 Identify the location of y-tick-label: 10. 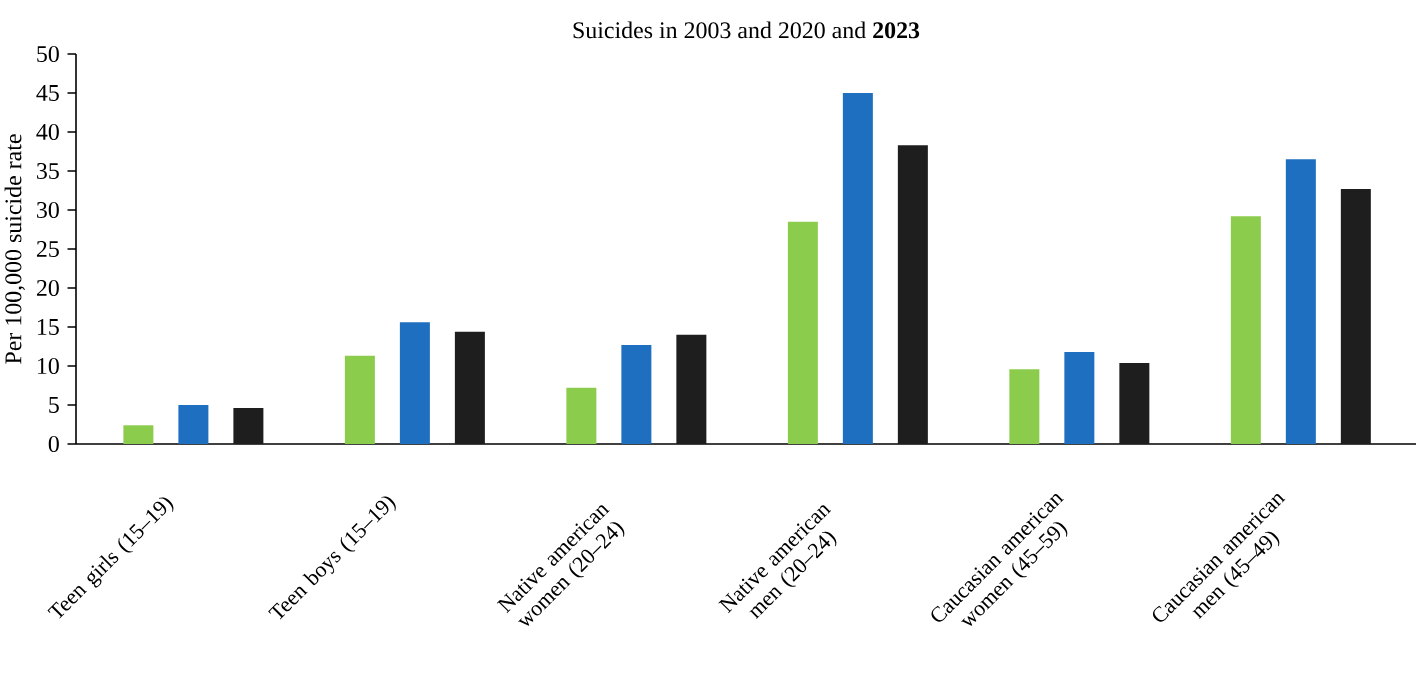
(48, 366).